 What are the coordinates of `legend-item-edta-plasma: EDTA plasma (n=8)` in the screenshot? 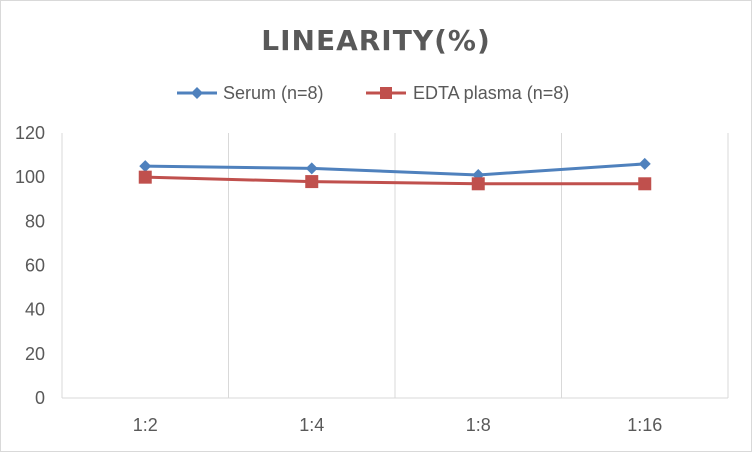 It's located at (467, 93).